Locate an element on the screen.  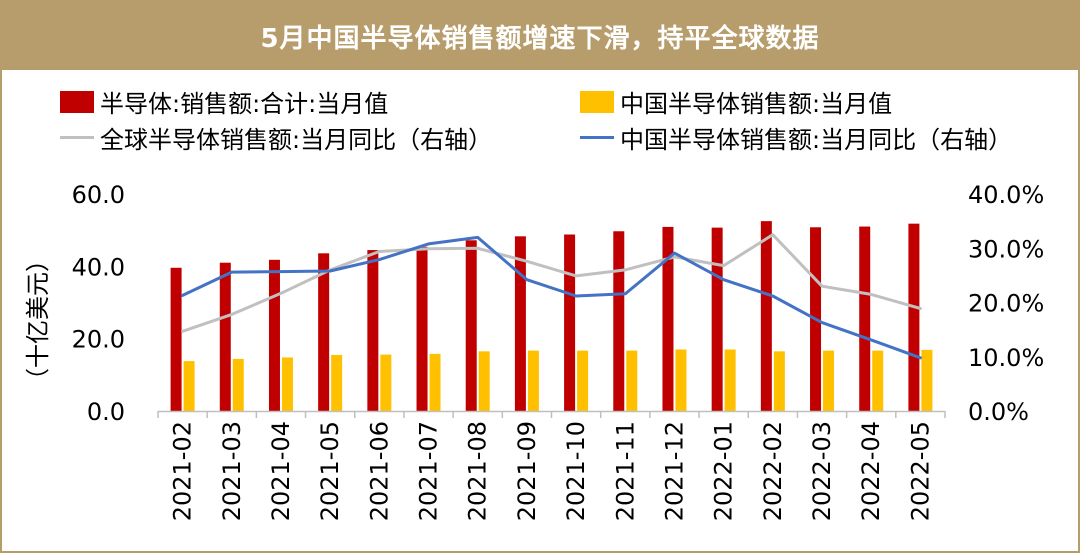
legend-item-total-sales: 半导体:销售额:合计:当月值 is located at coordinates (224, 101).